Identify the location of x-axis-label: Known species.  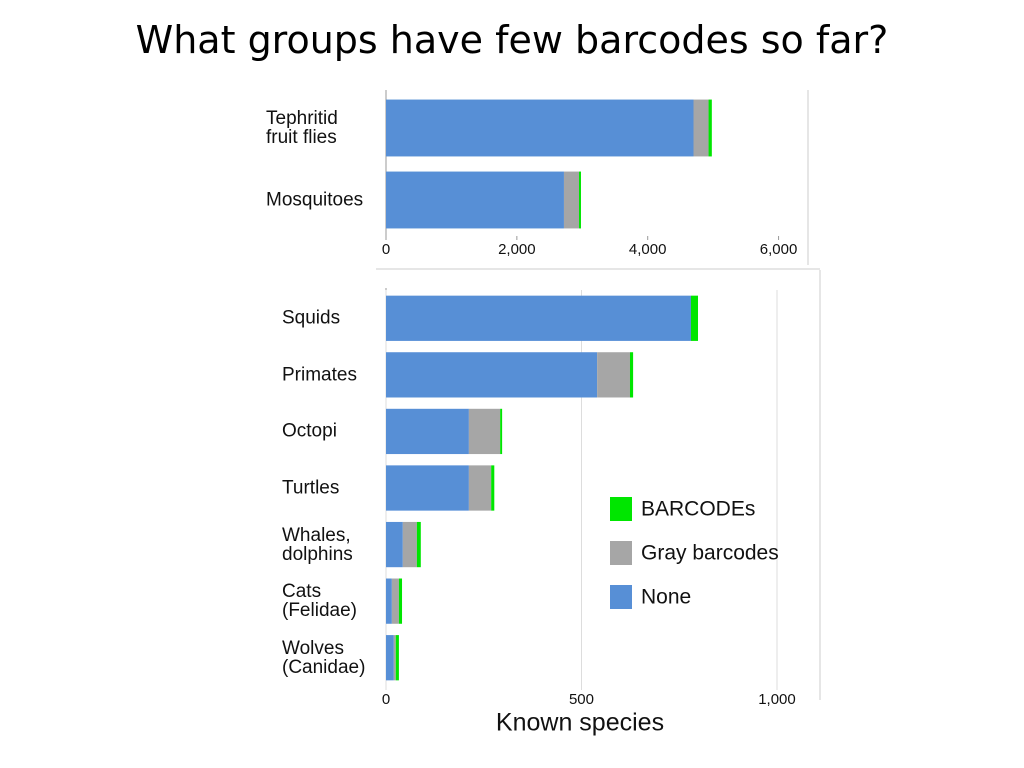
(580, 723).